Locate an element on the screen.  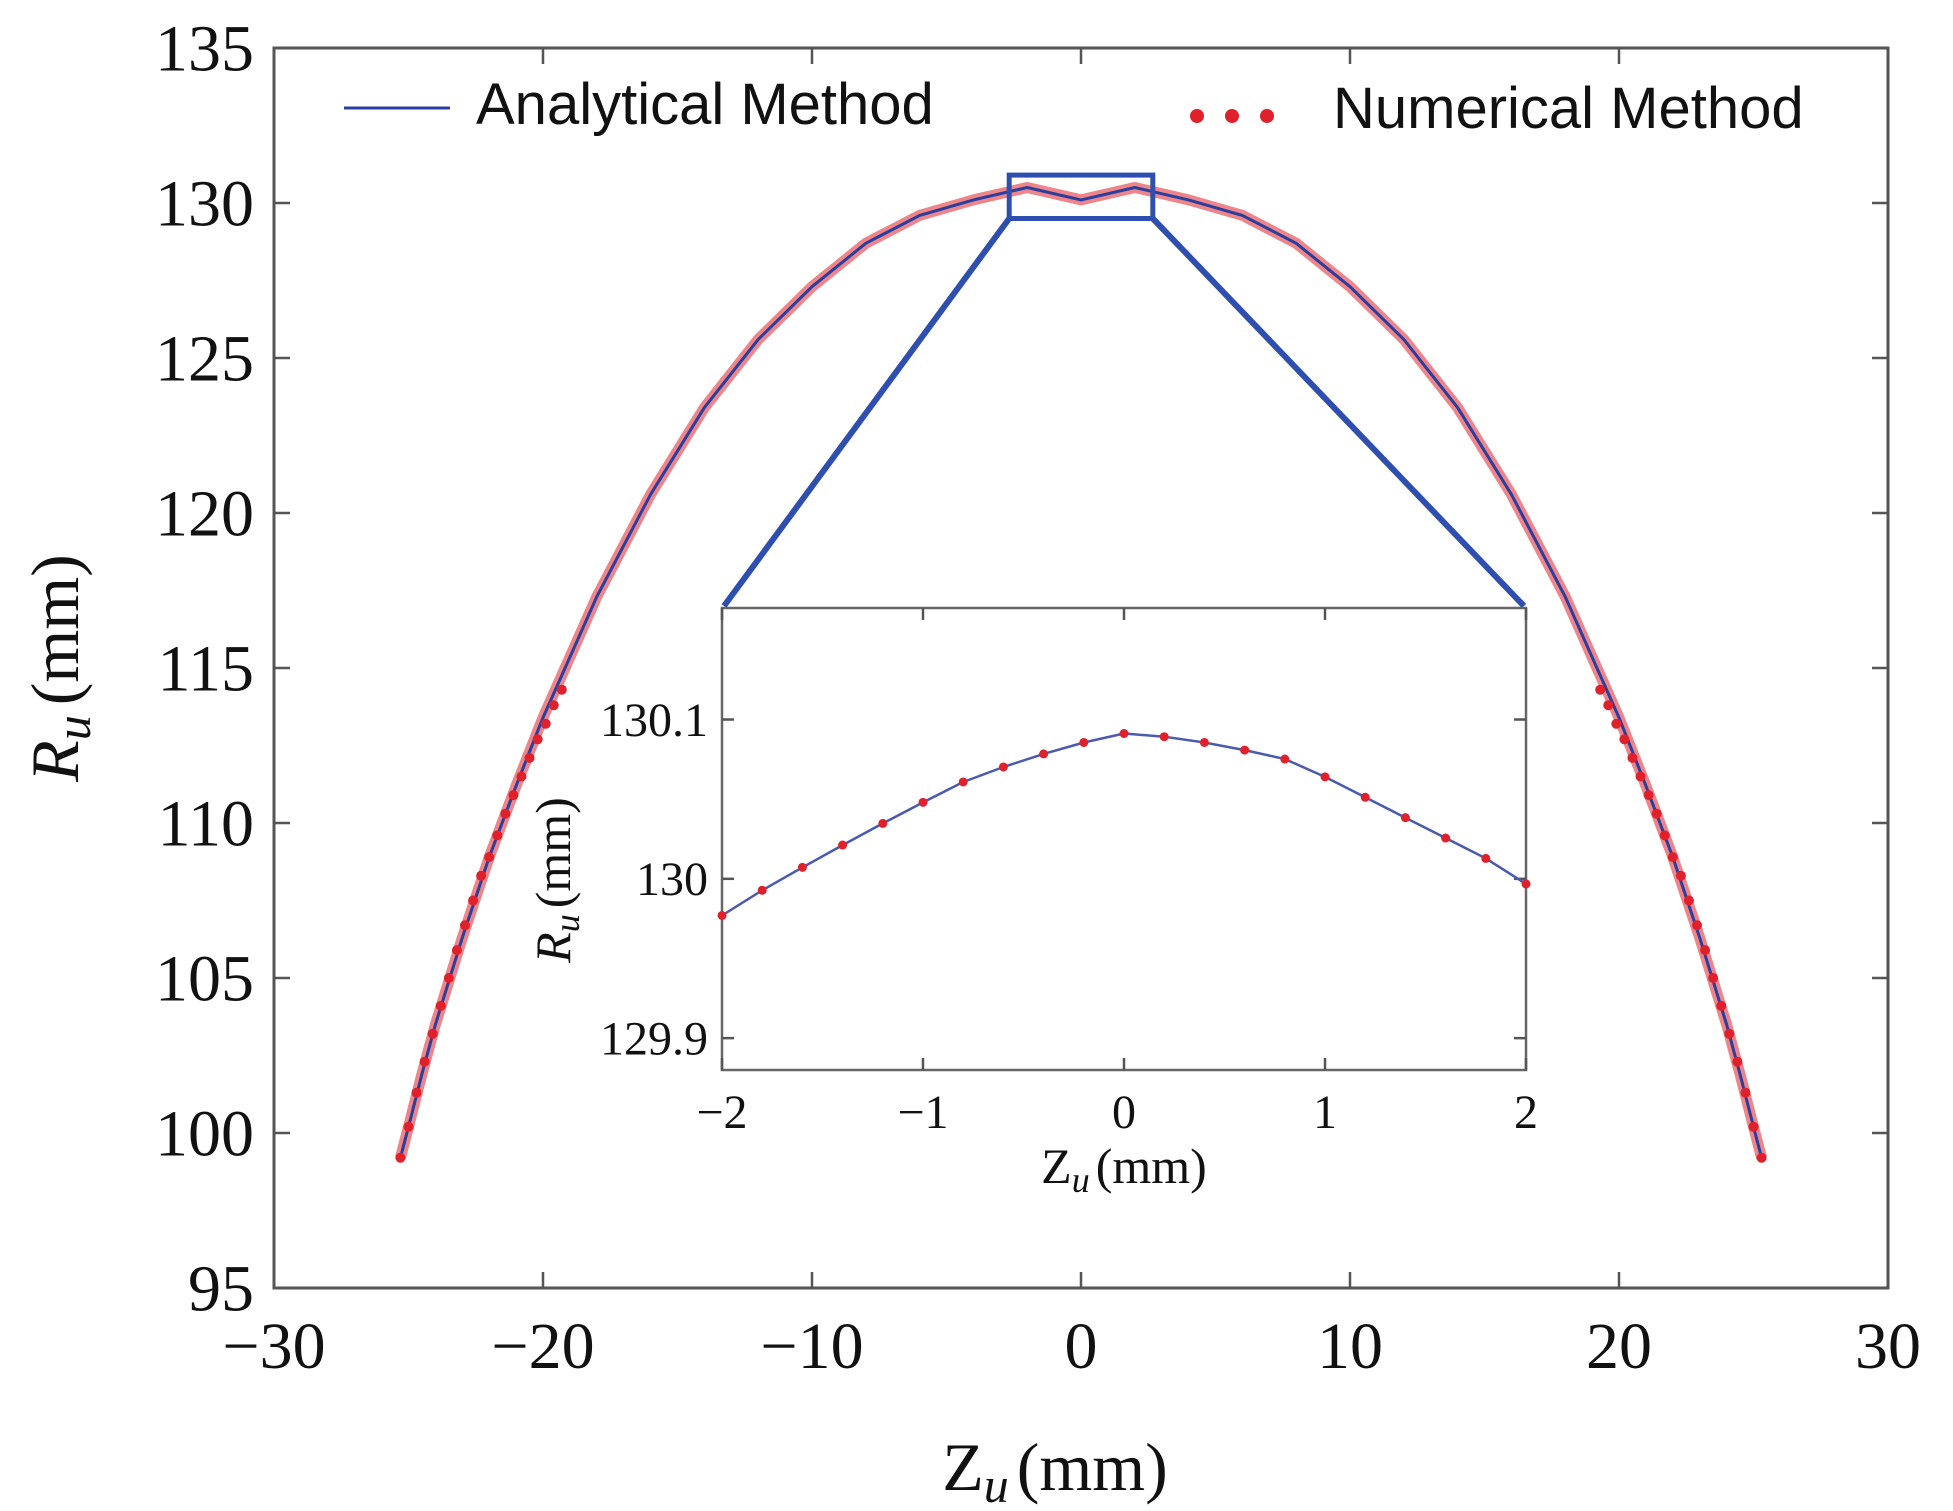
zoom-connector-left is located at coordinates (866, 412).